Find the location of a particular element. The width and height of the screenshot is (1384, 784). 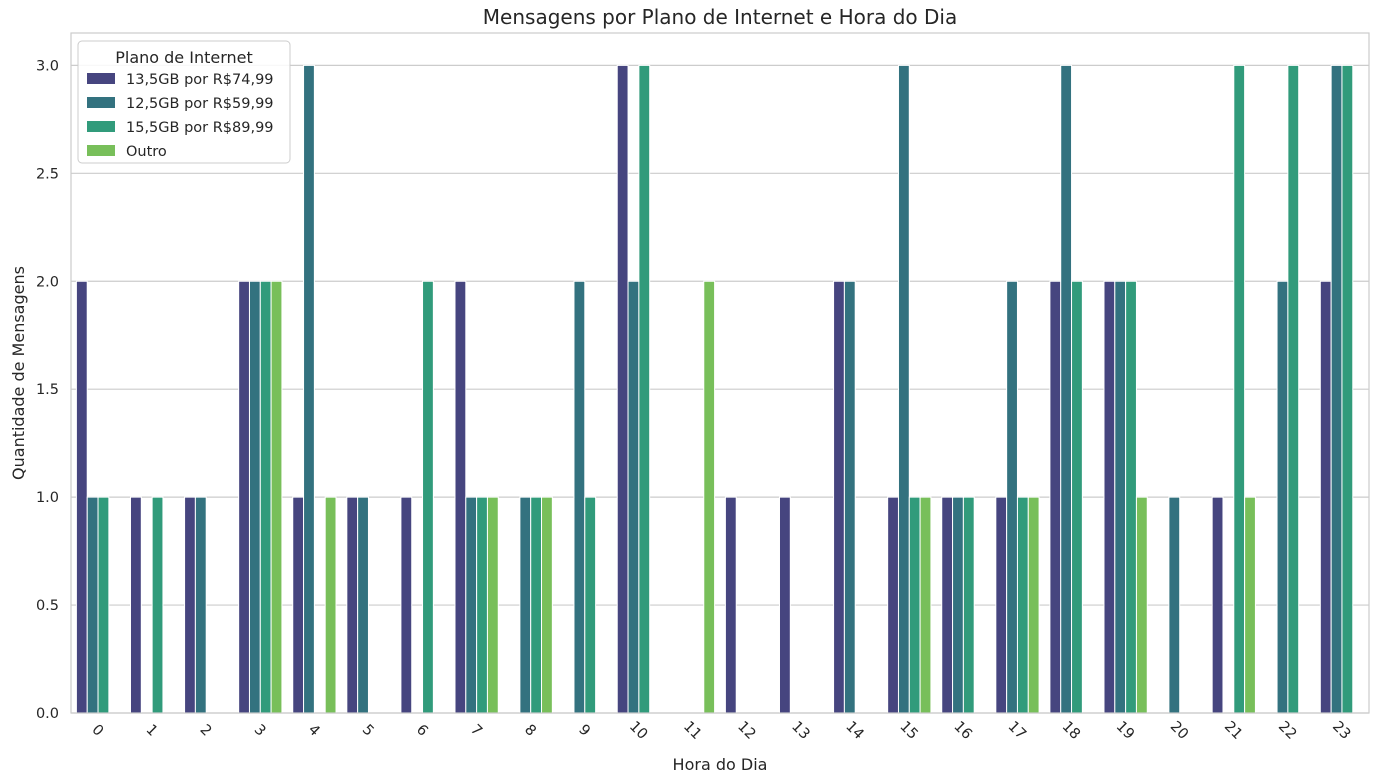

legend-label: 15,5GB por R$89,99 is located at coordinates (200, 128).